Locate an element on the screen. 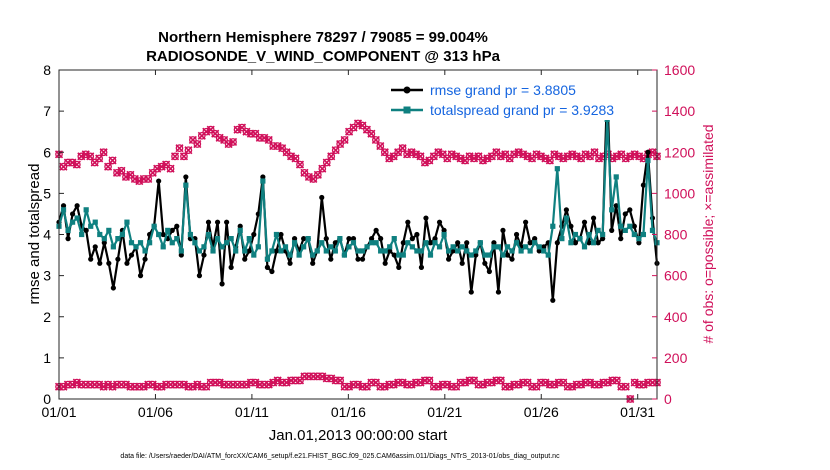  x-tick-label: 01/01 is located at coordinates (58, 412).